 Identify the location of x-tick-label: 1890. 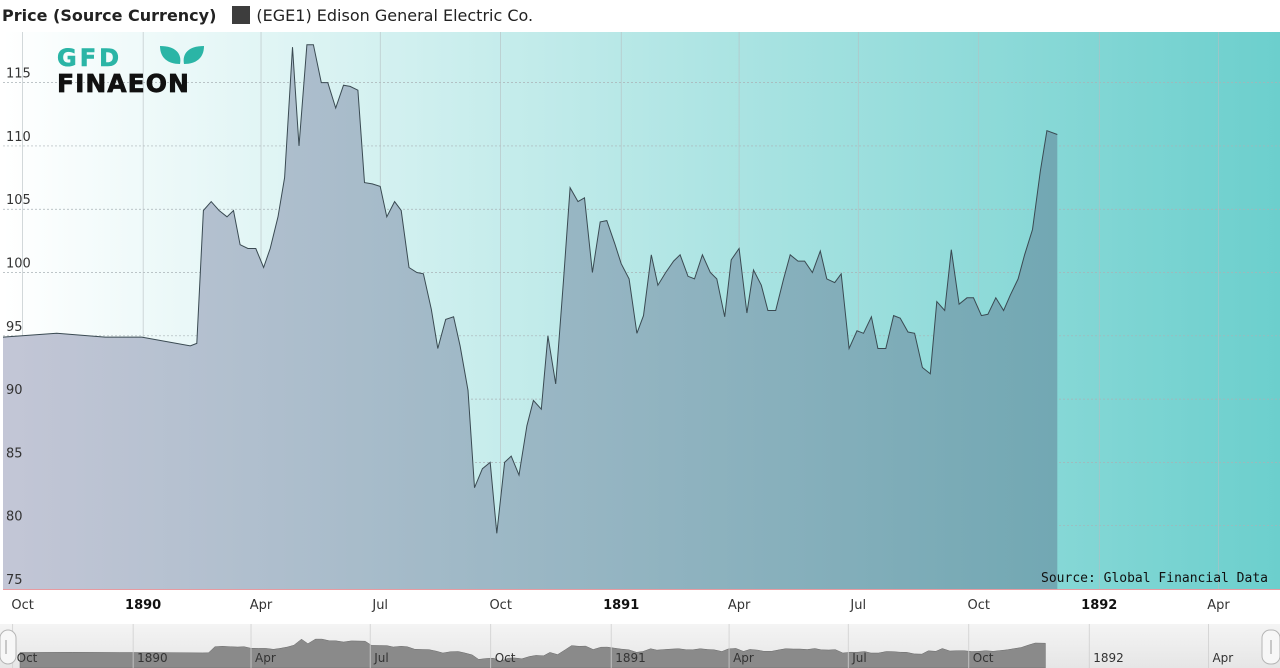
(143, 605).